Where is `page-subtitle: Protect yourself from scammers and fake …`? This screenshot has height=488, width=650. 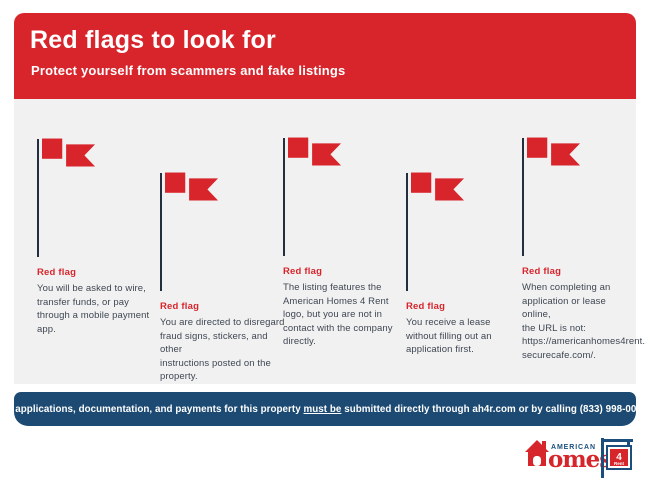 page-subtitle: Protect yourself from scammers and fake … is located at coordinates (188, 70).